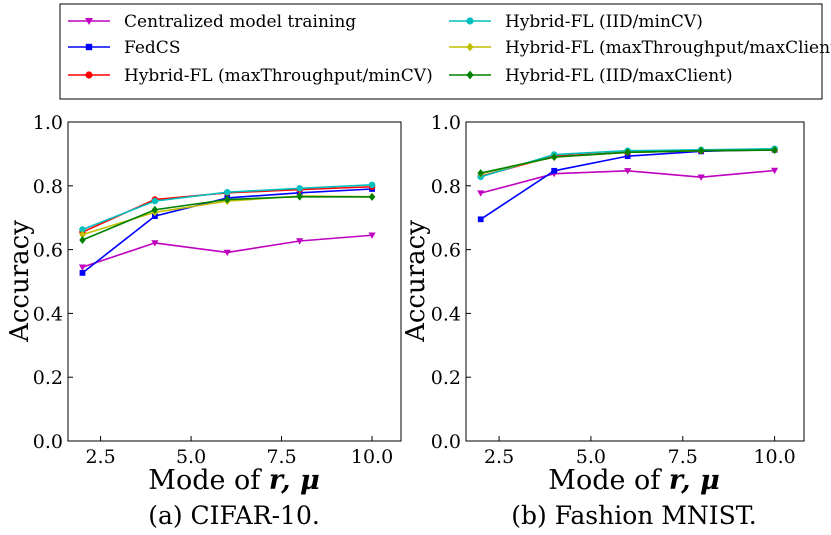 This screenshot has height=535, width=831. What do you see at coordinates (89, 21) in the screenshot?
I see `legend-marker-centralized` at bounding box center [89, 21].